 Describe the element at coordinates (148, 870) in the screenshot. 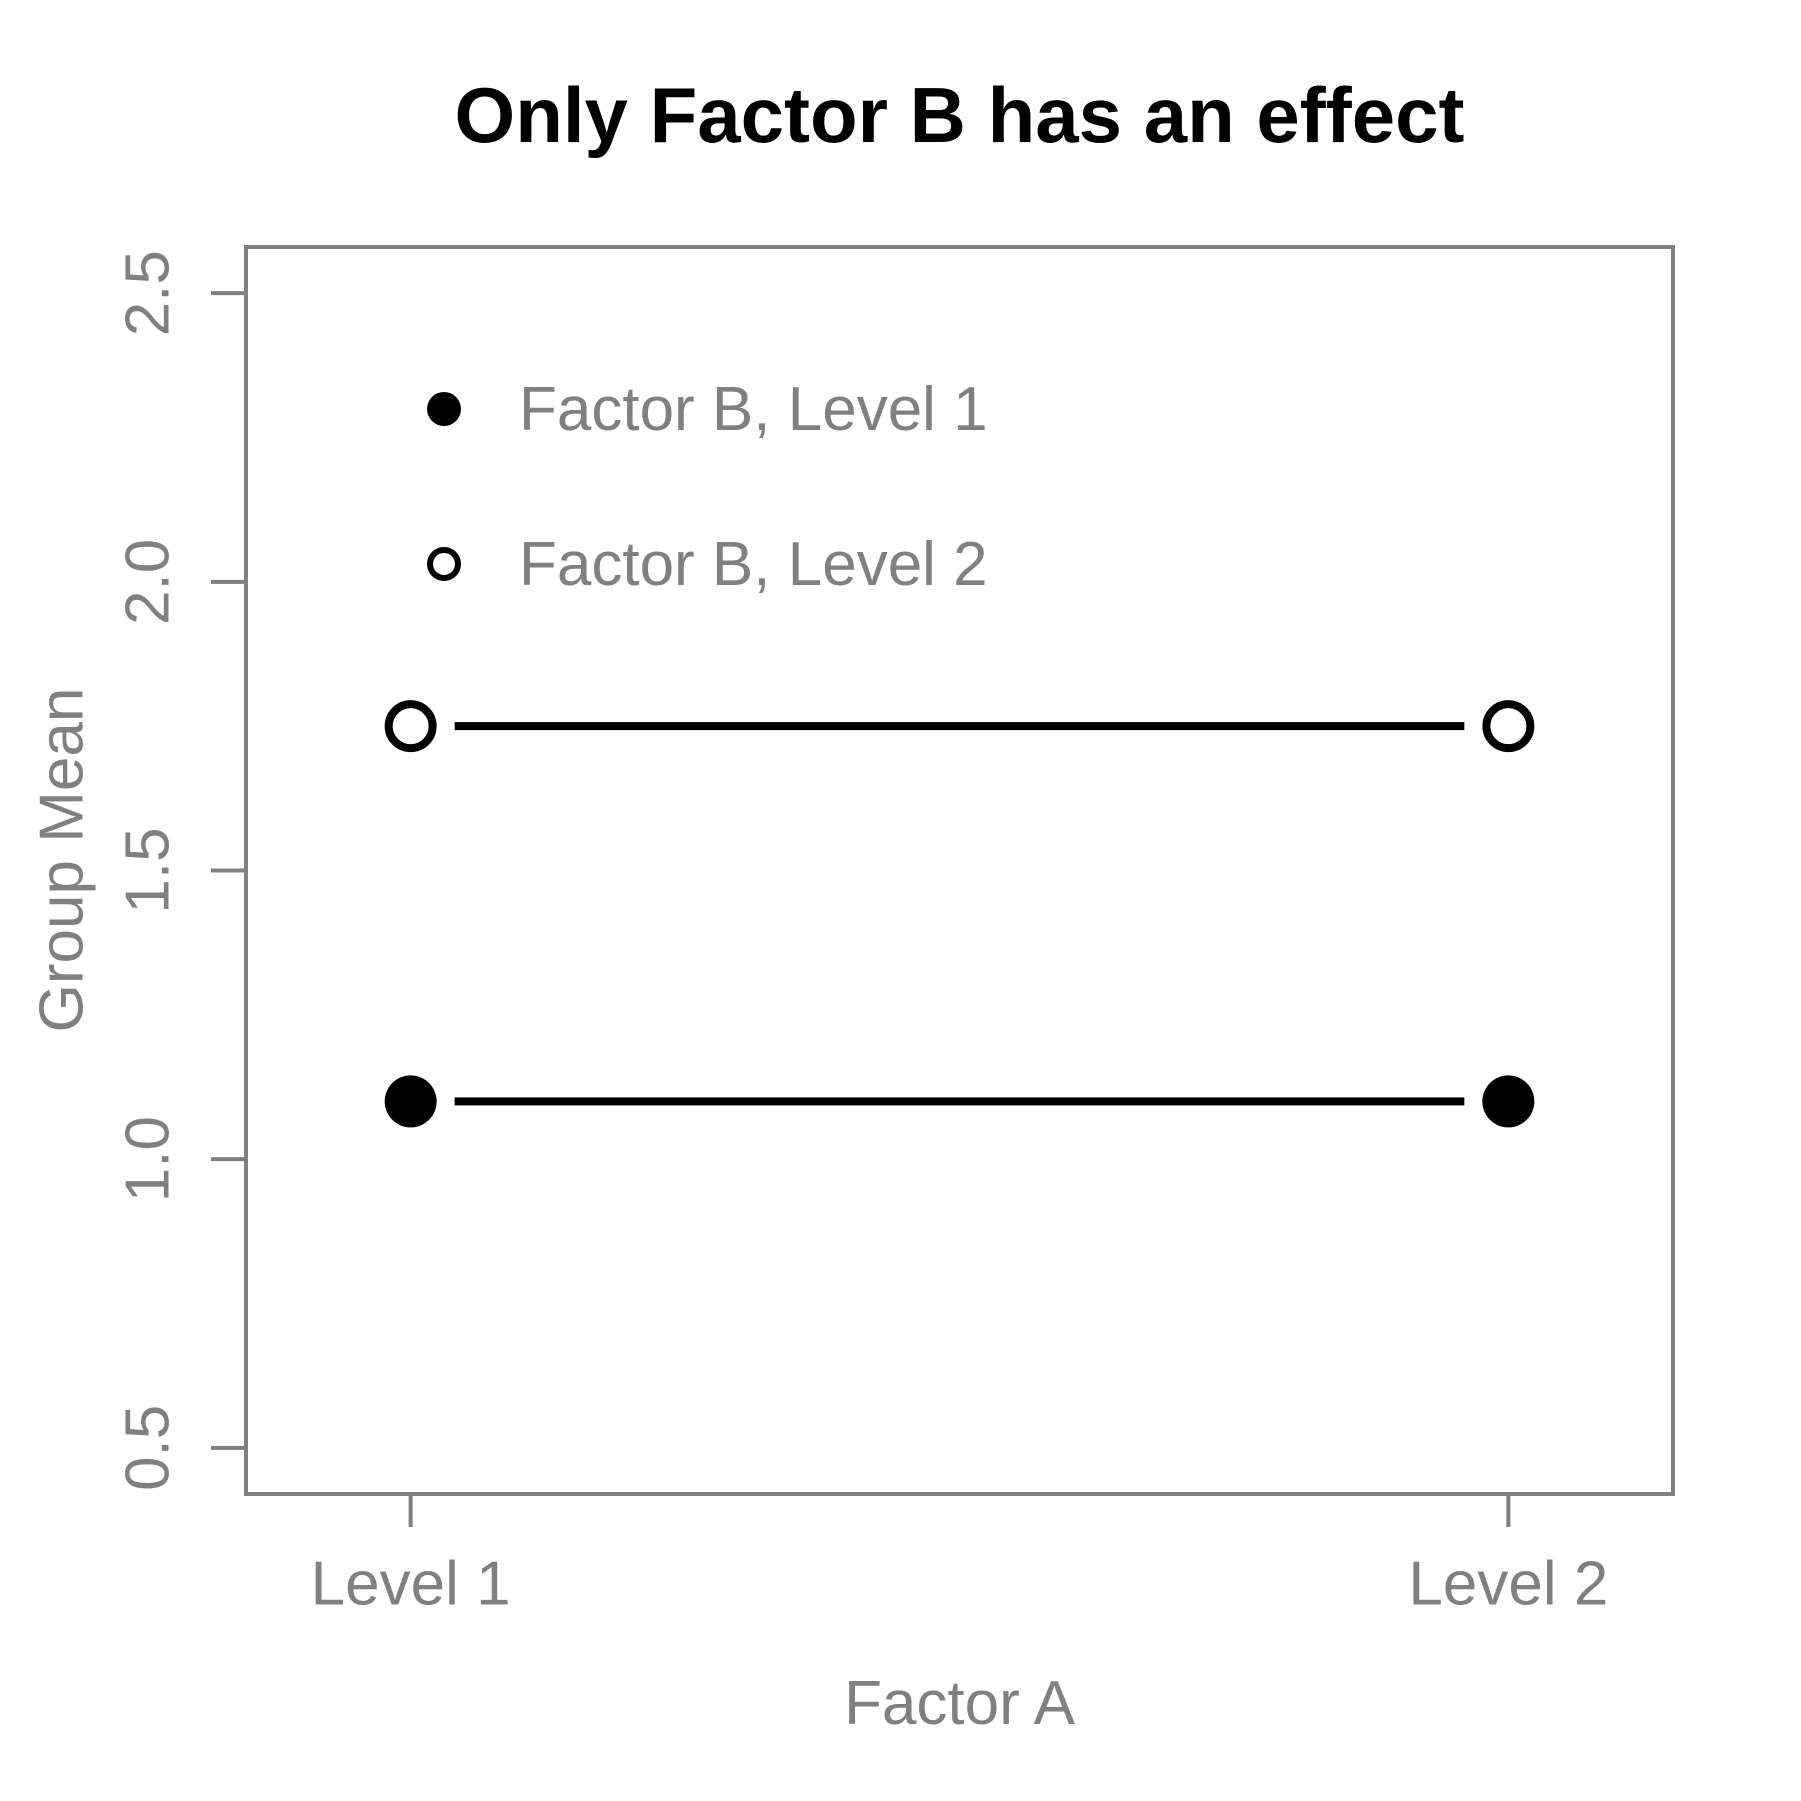

I see `y-tick-label: 1.5` at that location.